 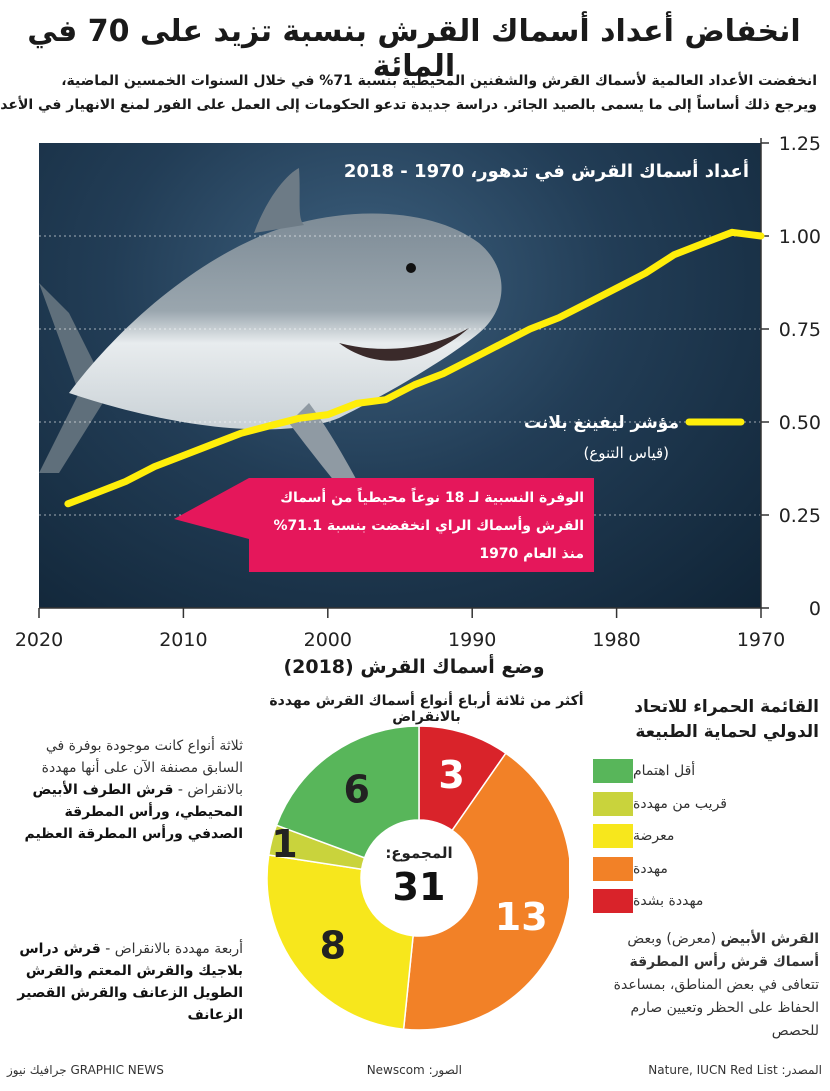 I want to click on legend-swatch-lime, so click(x=614, y=804).